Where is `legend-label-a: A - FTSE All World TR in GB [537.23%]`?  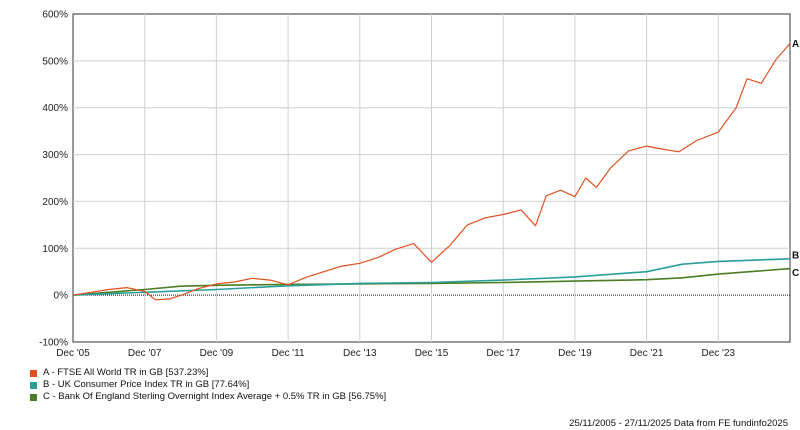
legend-label-a: A - FTSE All World TR in GB [537.23%] is located at coordinates (126, 372).